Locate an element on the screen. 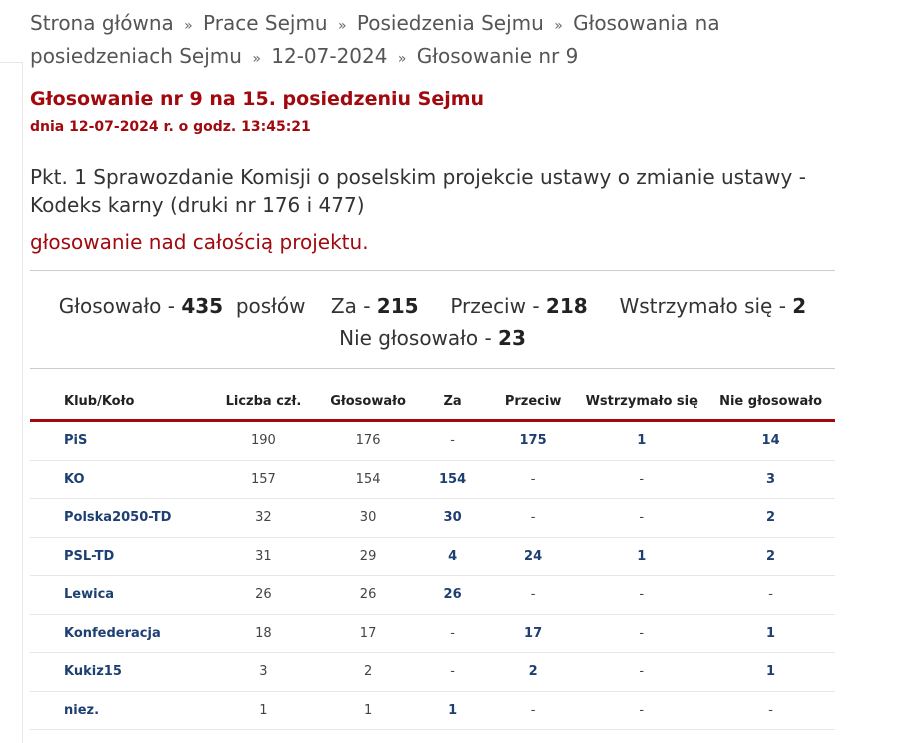  vote-date: dnia 12-07-2024 r. o godz. 13:45:21 is located at coordinates (170, 127).